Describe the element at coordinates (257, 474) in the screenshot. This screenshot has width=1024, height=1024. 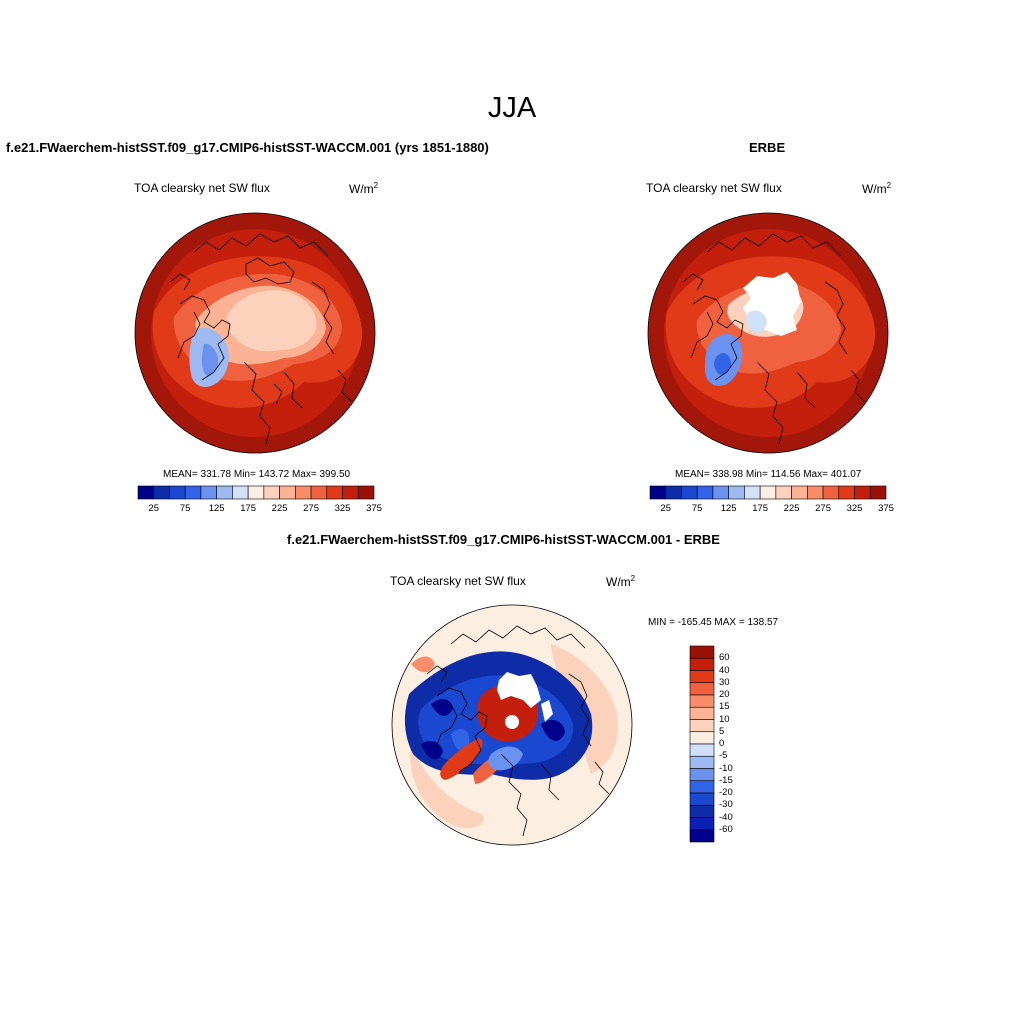
I see `model-stats: MEAN= 331.78 Min= 143.72 Max= 399.50` at that location.